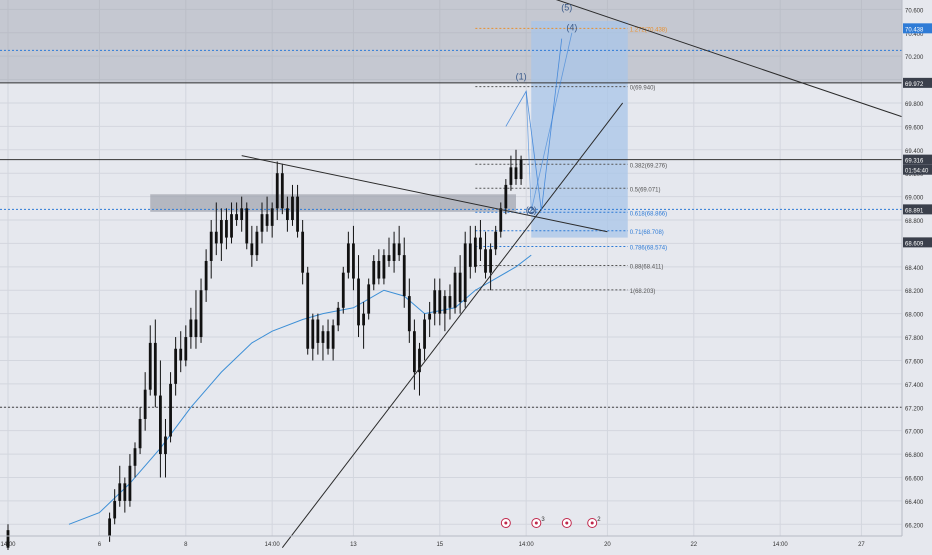 The height and width of the screenshot is (555, 932). I want to click on wave-label: (1), so click(521, 77).